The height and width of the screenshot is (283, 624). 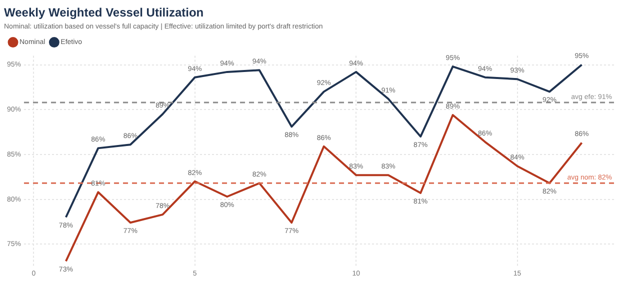 What do you see at coordinates (104, 13) in the screenshot?
I see `chart-title: Weekly Weighted Vessel Utilization` at bounding box center [104, 13].